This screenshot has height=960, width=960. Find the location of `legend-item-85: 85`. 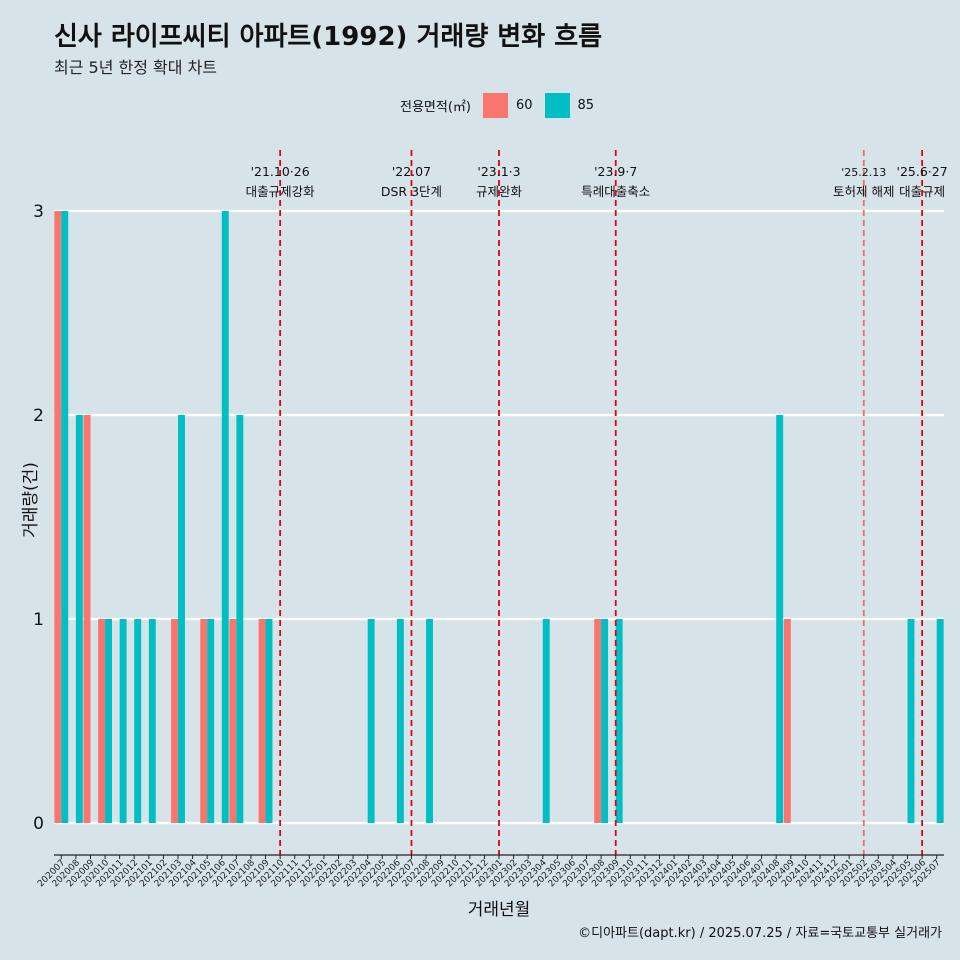

legend-item-85: 85 is located at coordinates (569, 105).